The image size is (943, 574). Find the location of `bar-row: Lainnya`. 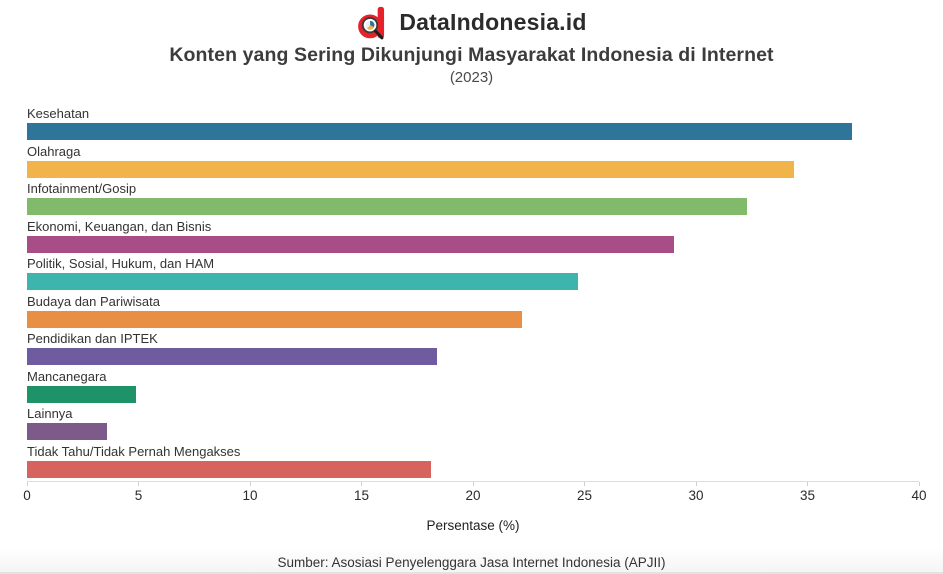

bar-row: Lainnya is located at coordinates (473, 425).